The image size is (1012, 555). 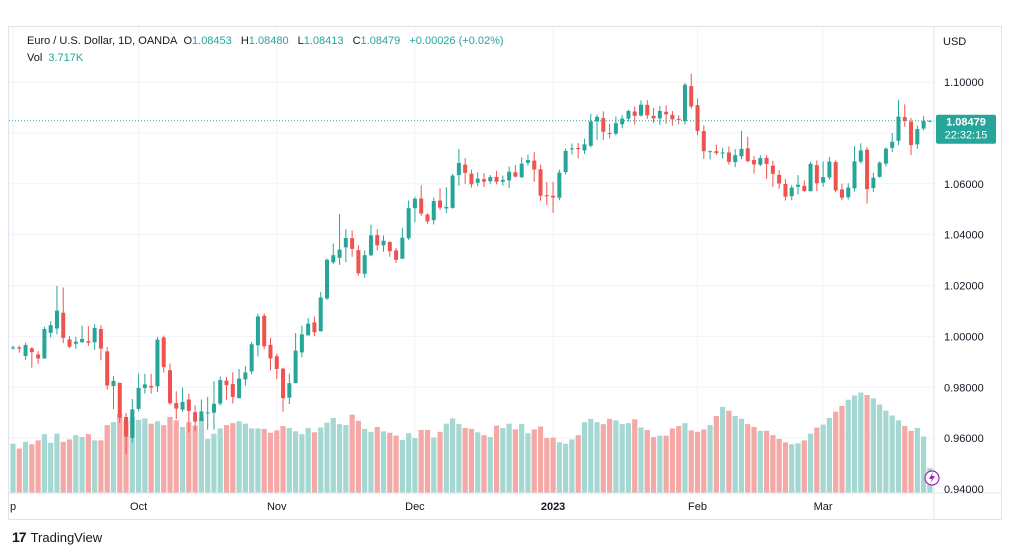 What do you see at coordinates (823, 507) in the screenshot?
I see `time-tick-label: Mar` at bounding box center [823, 507].